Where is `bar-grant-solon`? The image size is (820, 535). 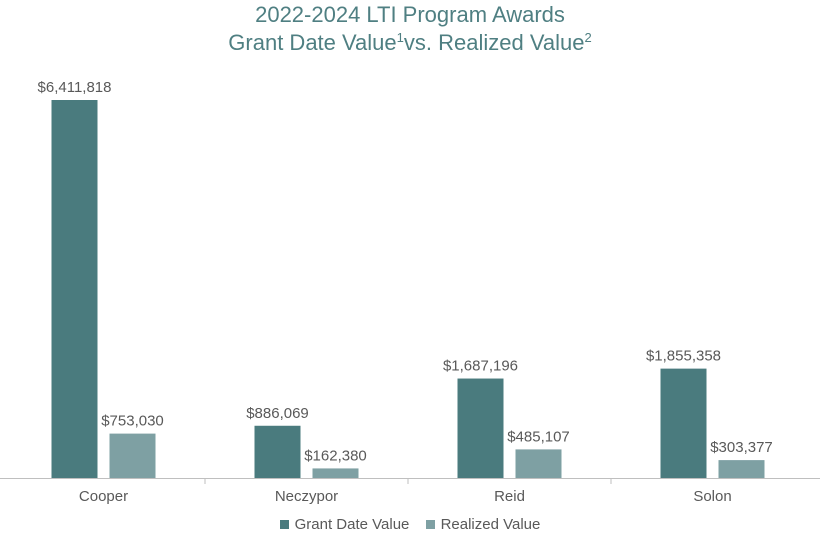 bar-grant-solon is located at coordinates (683, 423).